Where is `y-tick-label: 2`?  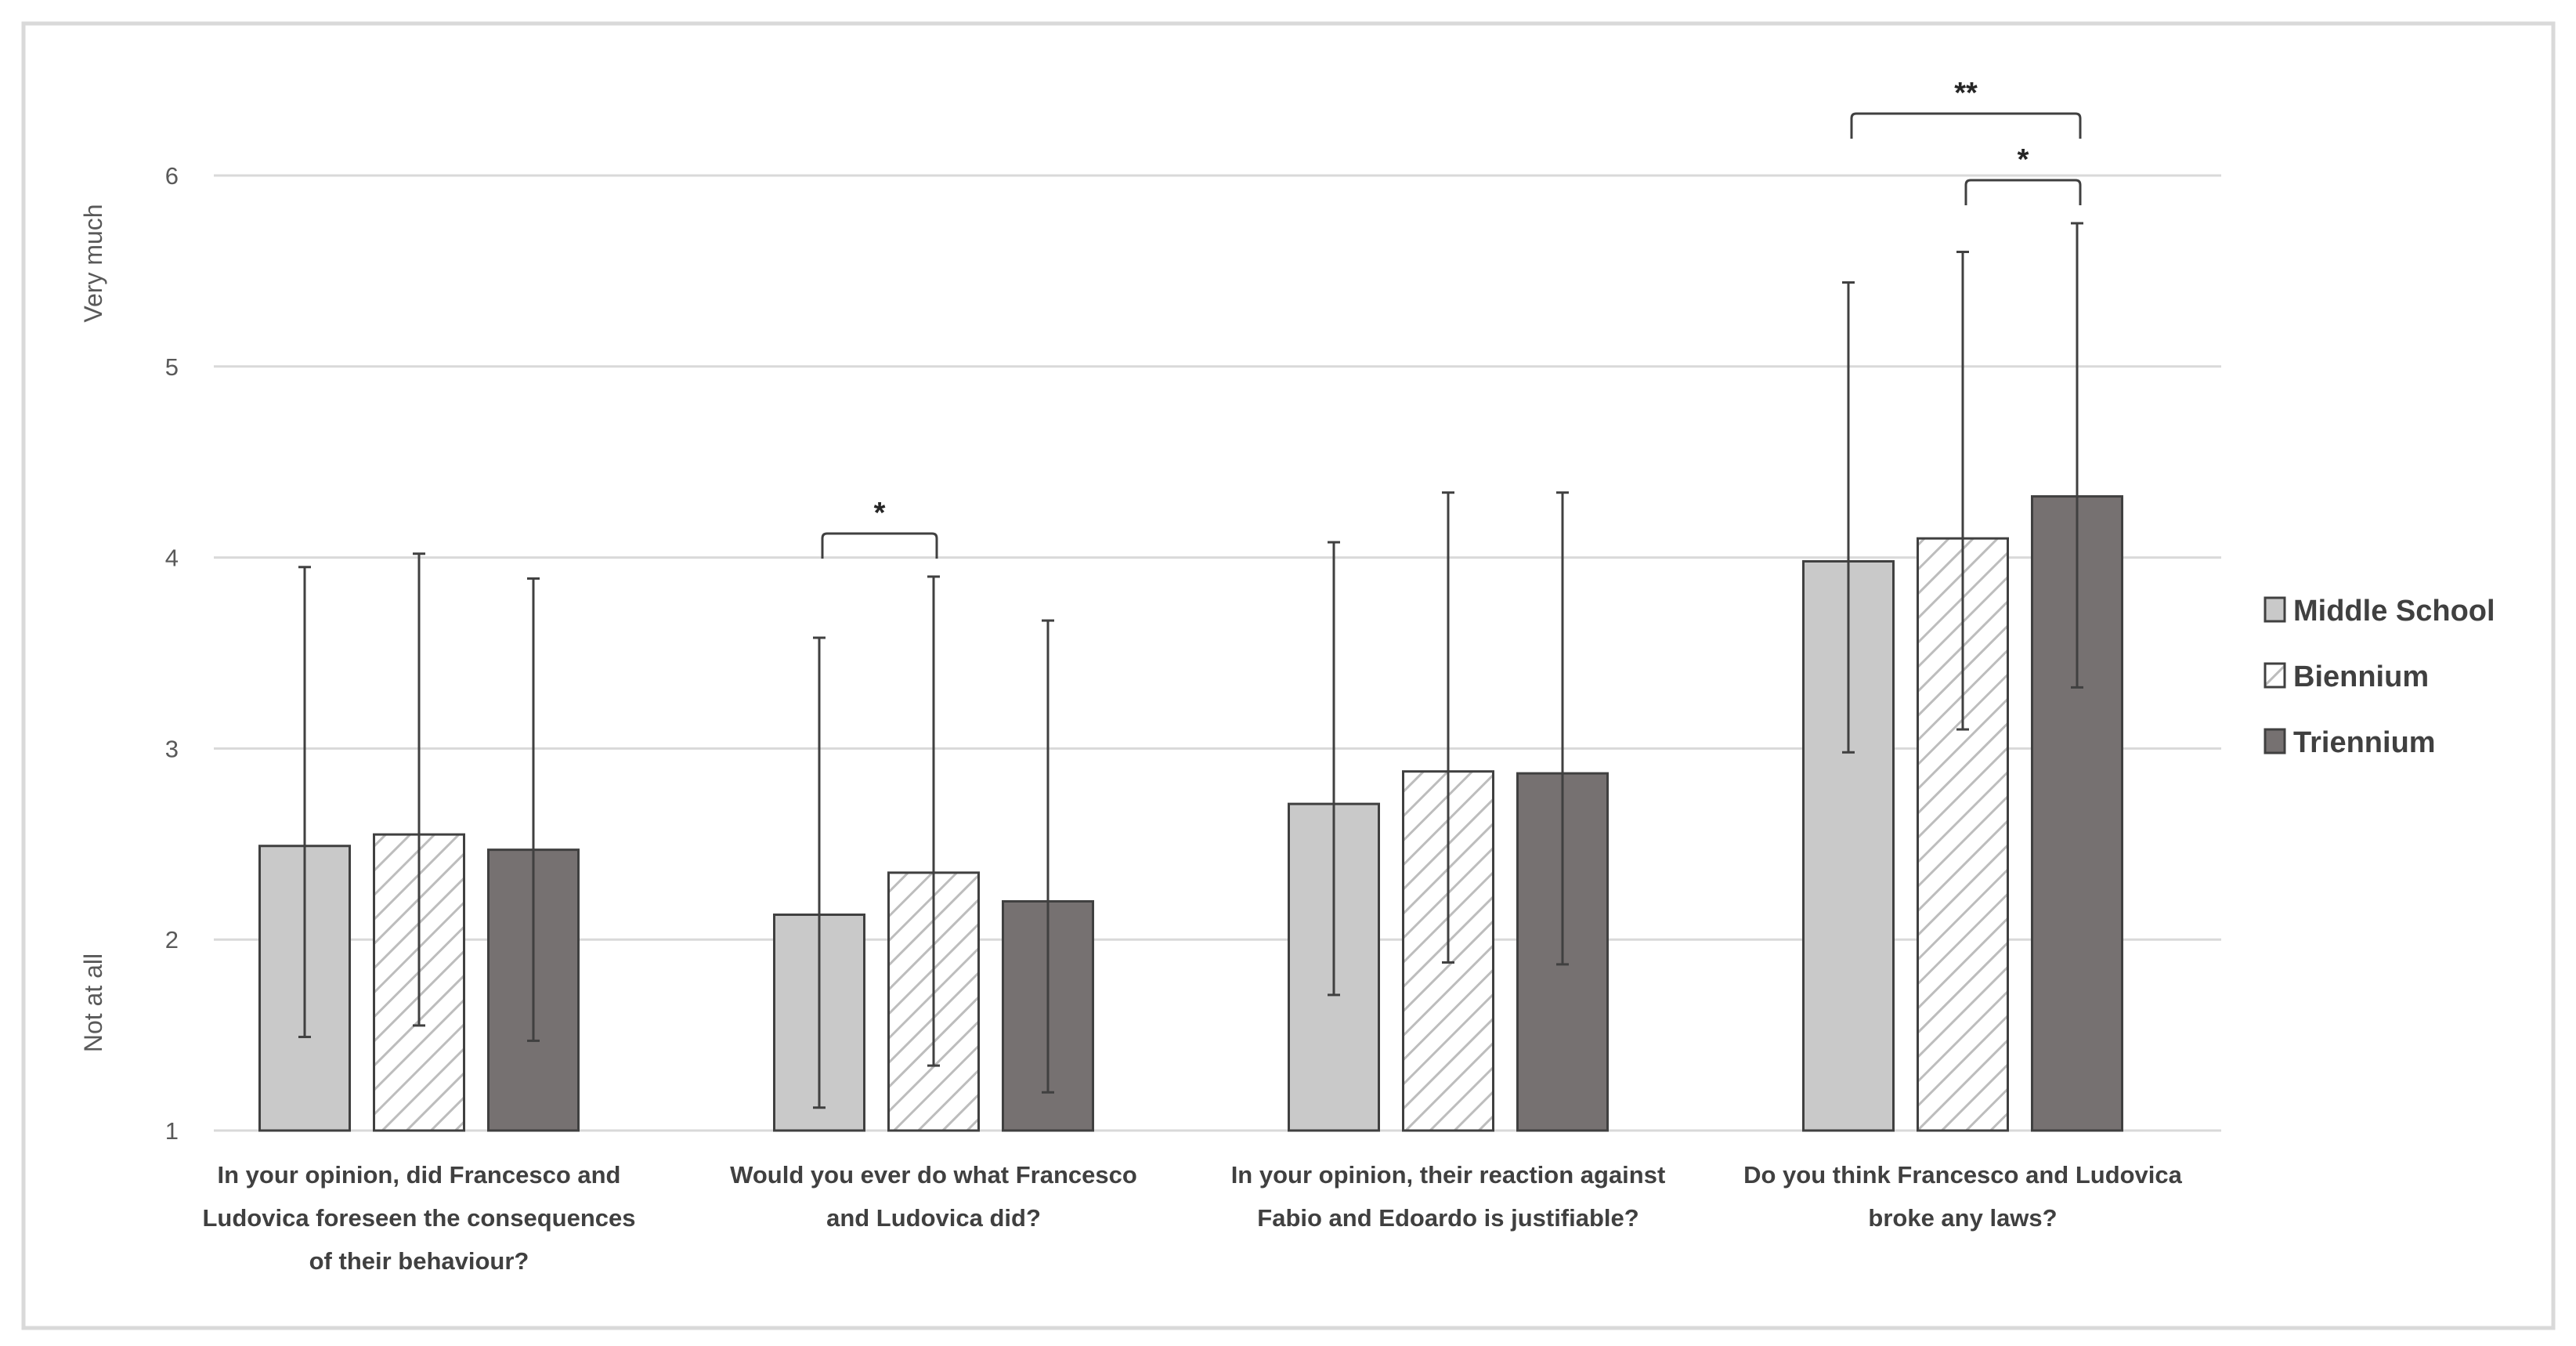 y-tick-label: 2 is located at coordinates (172, 939).